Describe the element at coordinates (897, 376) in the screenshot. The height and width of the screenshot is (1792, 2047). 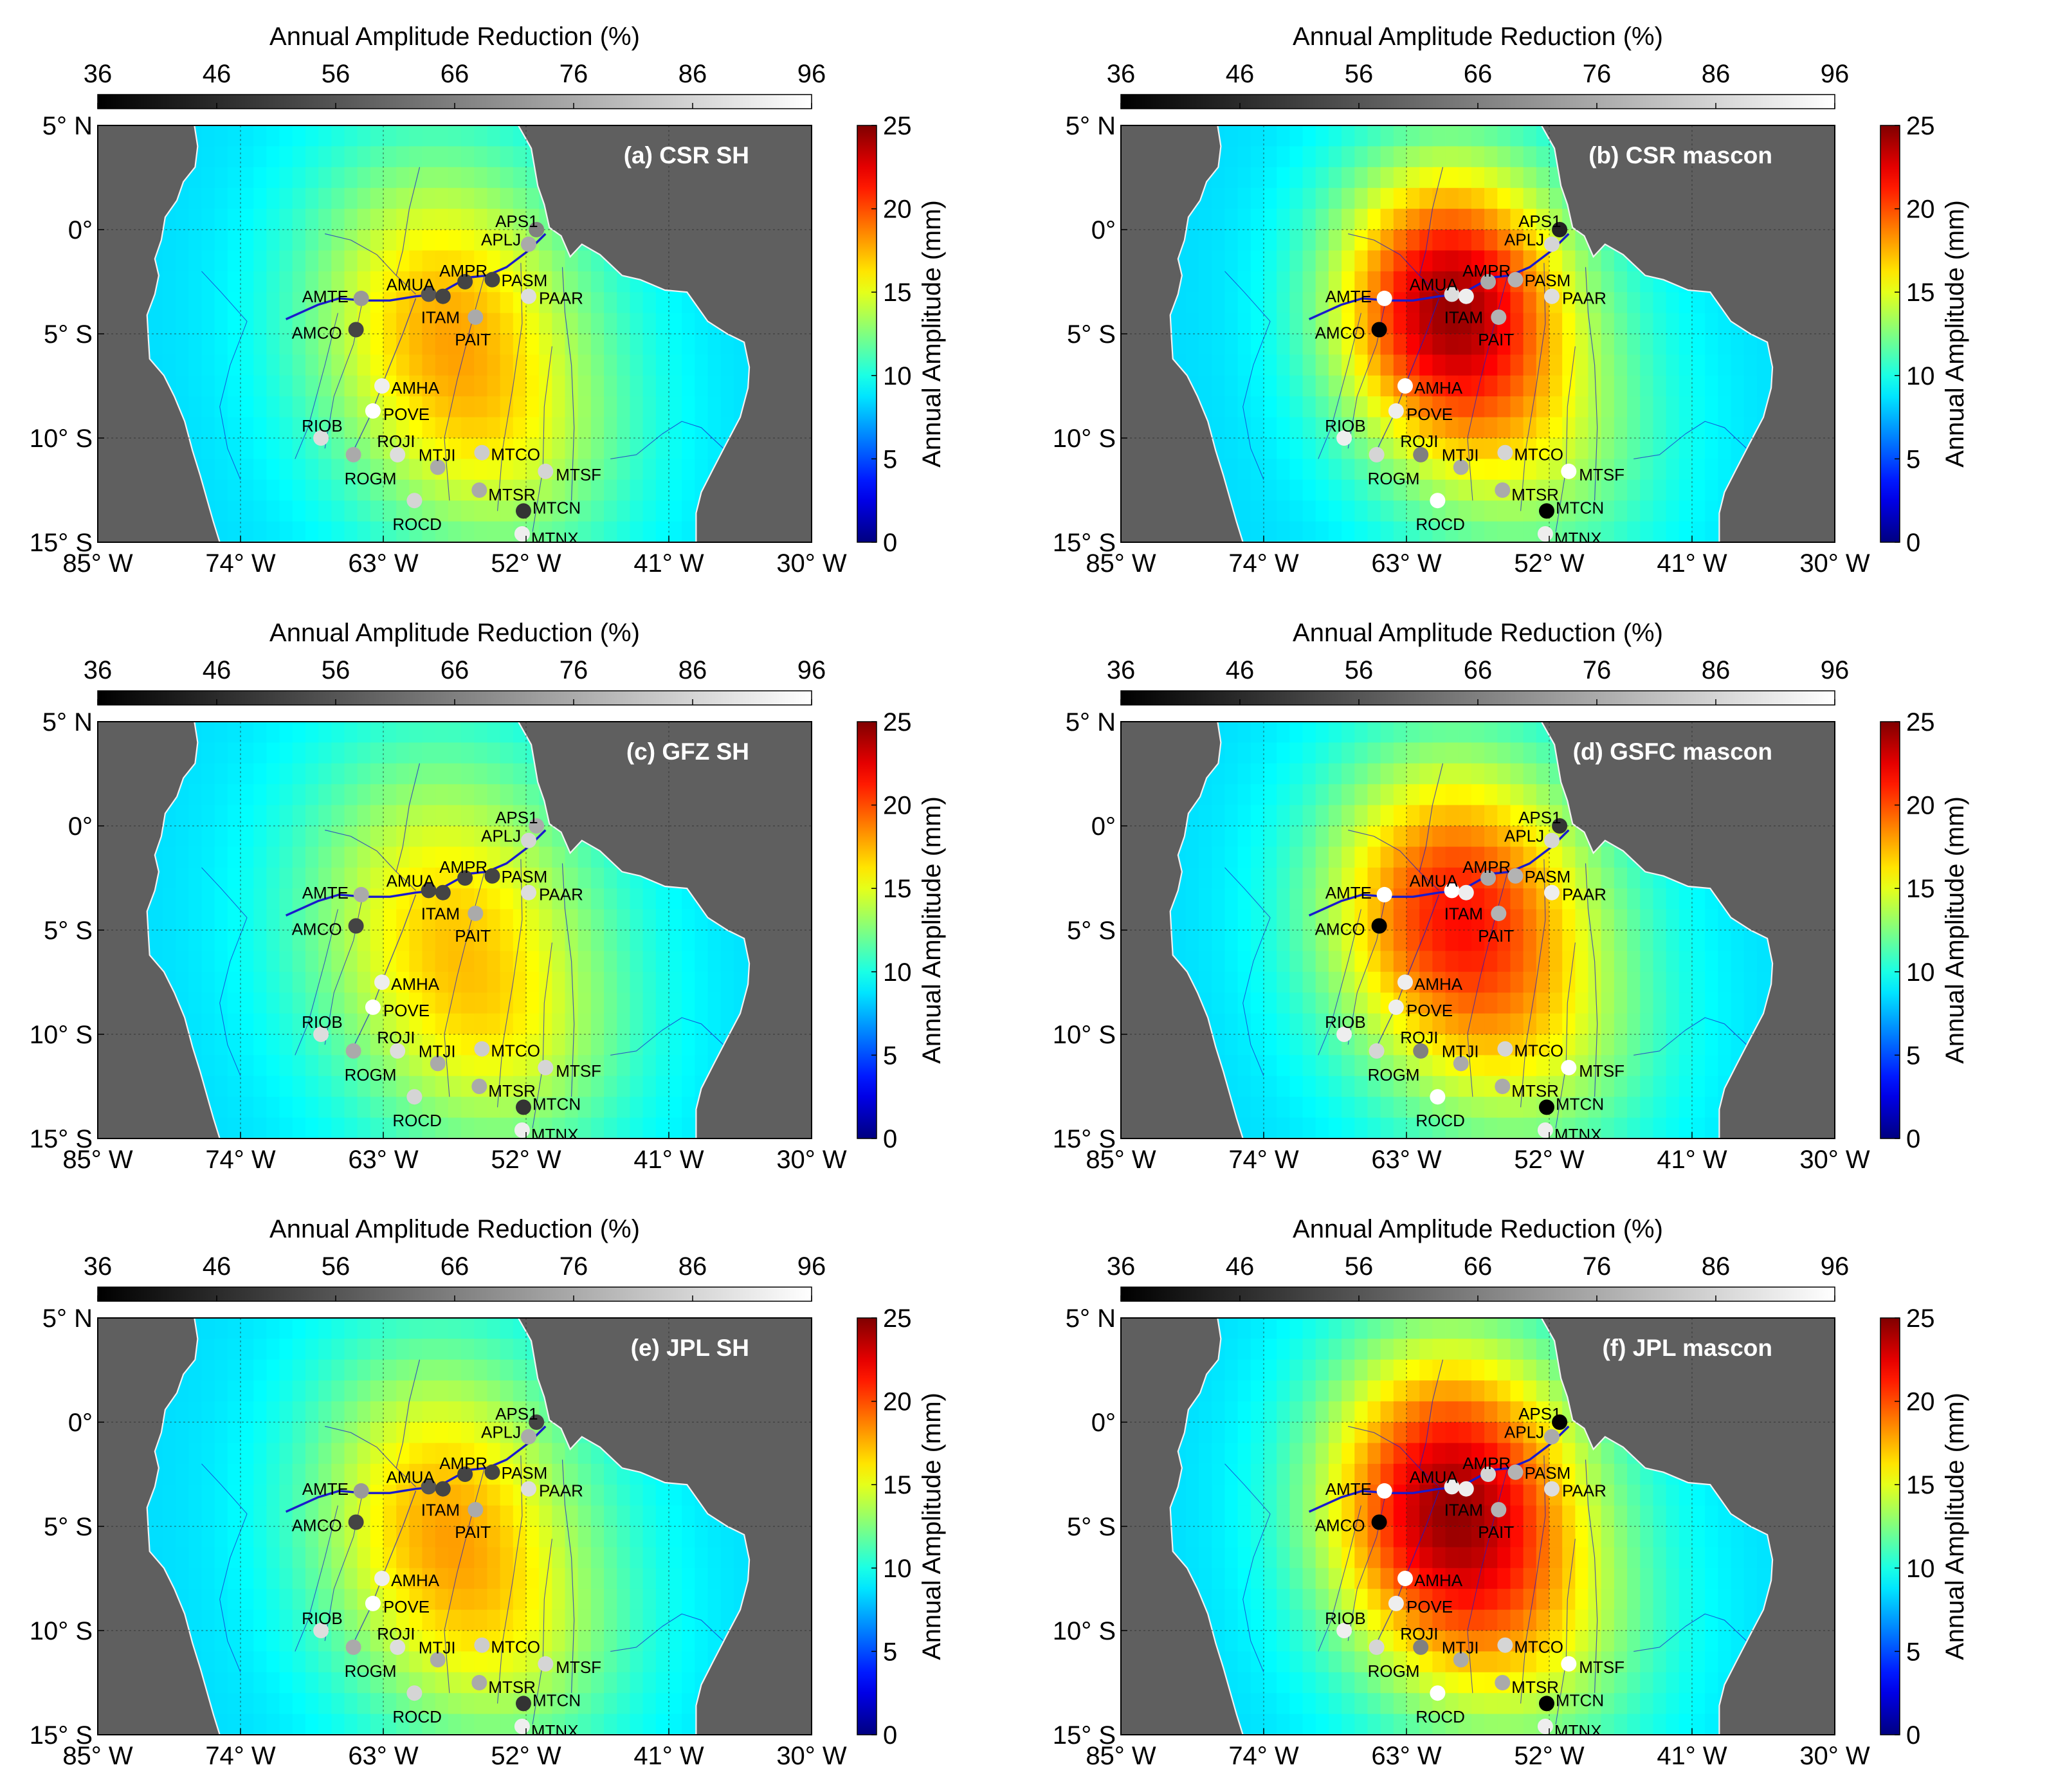
I see `amplitude-tick-label: 10` at that location.